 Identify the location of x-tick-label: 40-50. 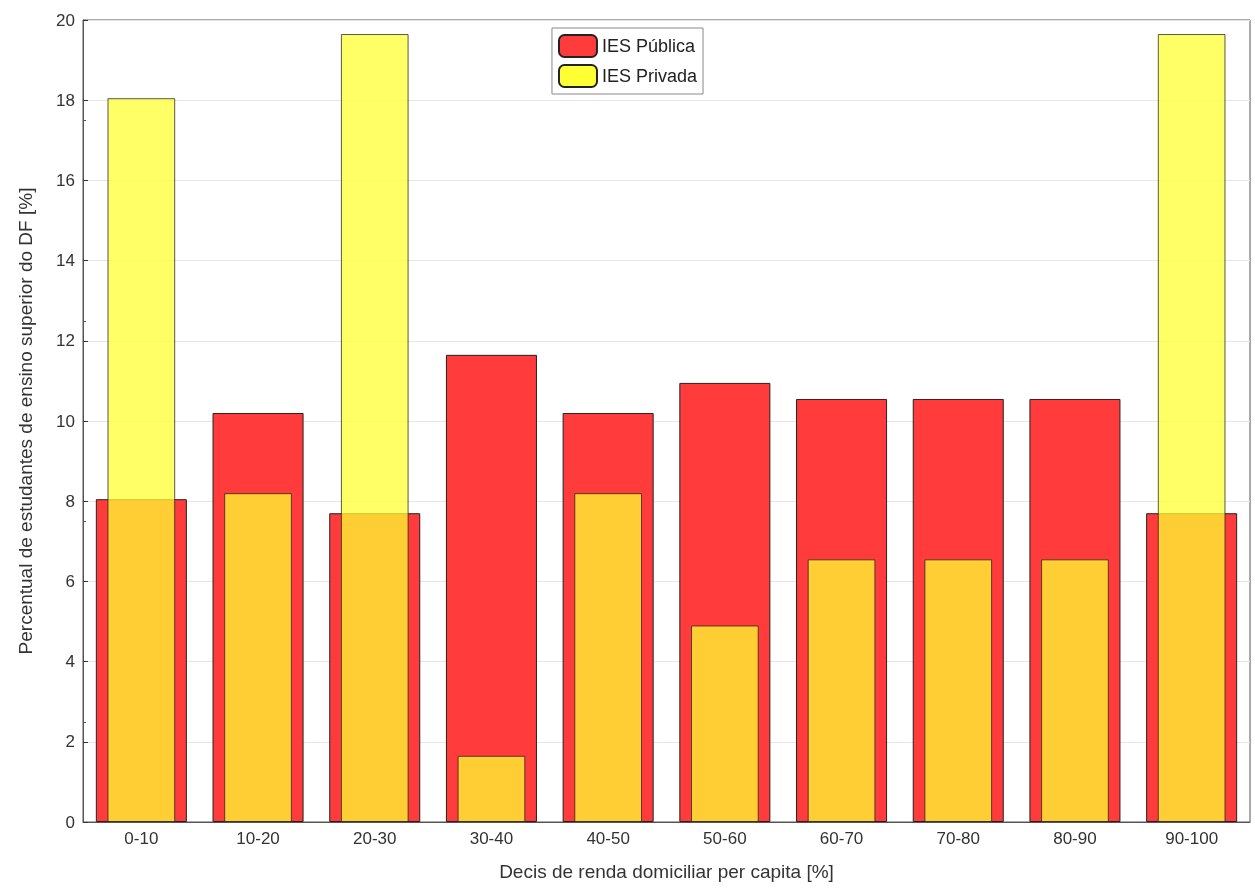
(608, 838).